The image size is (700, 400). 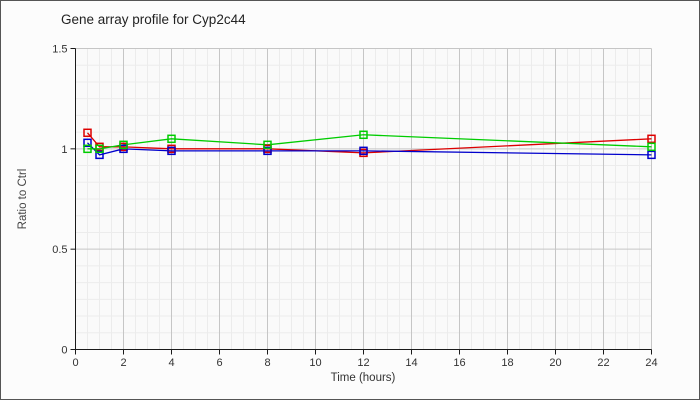 I want to click on x-tick-label: 12, so click(x=363, y=363).